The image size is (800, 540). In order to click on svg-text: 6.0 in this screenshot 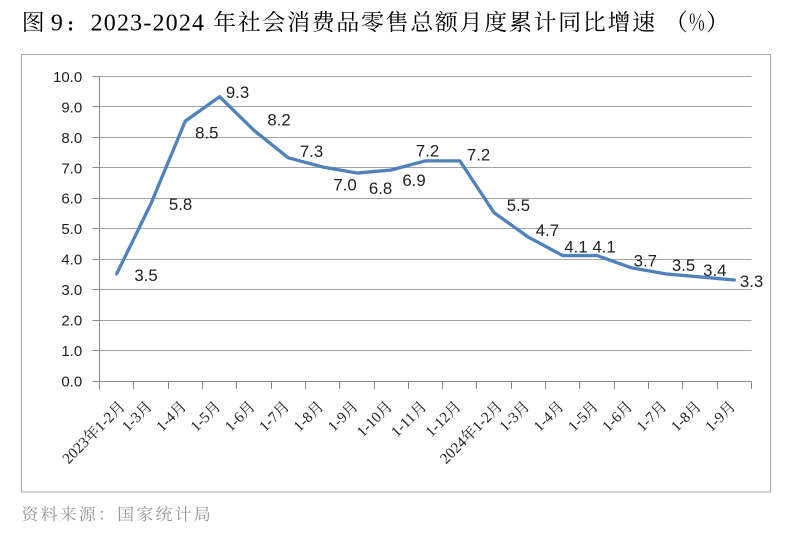, I will do `click(71, 199)`.